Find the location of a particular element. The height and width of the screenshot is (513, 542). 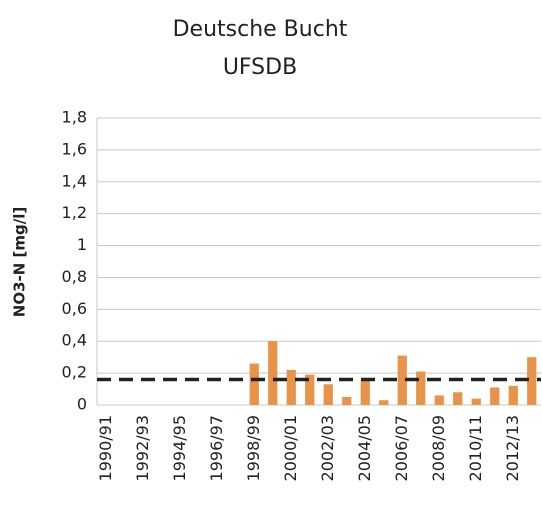

x-tick-label: 1996/97 is located at coordinates (216, 448).